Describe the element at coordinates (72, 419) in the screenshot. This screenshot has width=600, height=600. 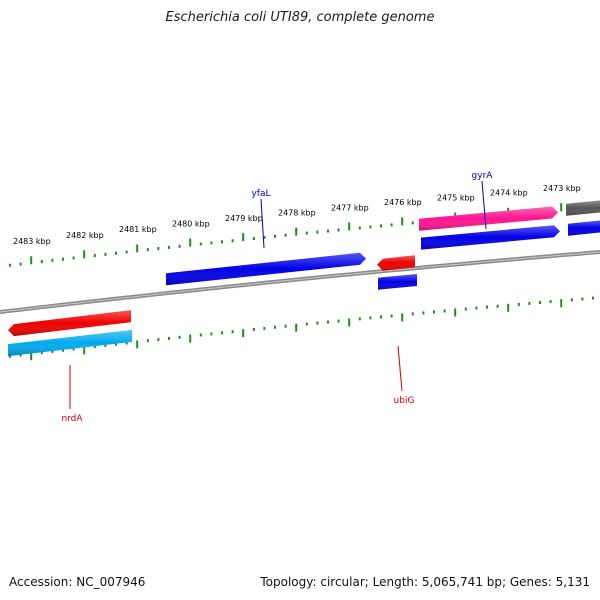
I see `gene-label-nrdA: nrdA` at that location.